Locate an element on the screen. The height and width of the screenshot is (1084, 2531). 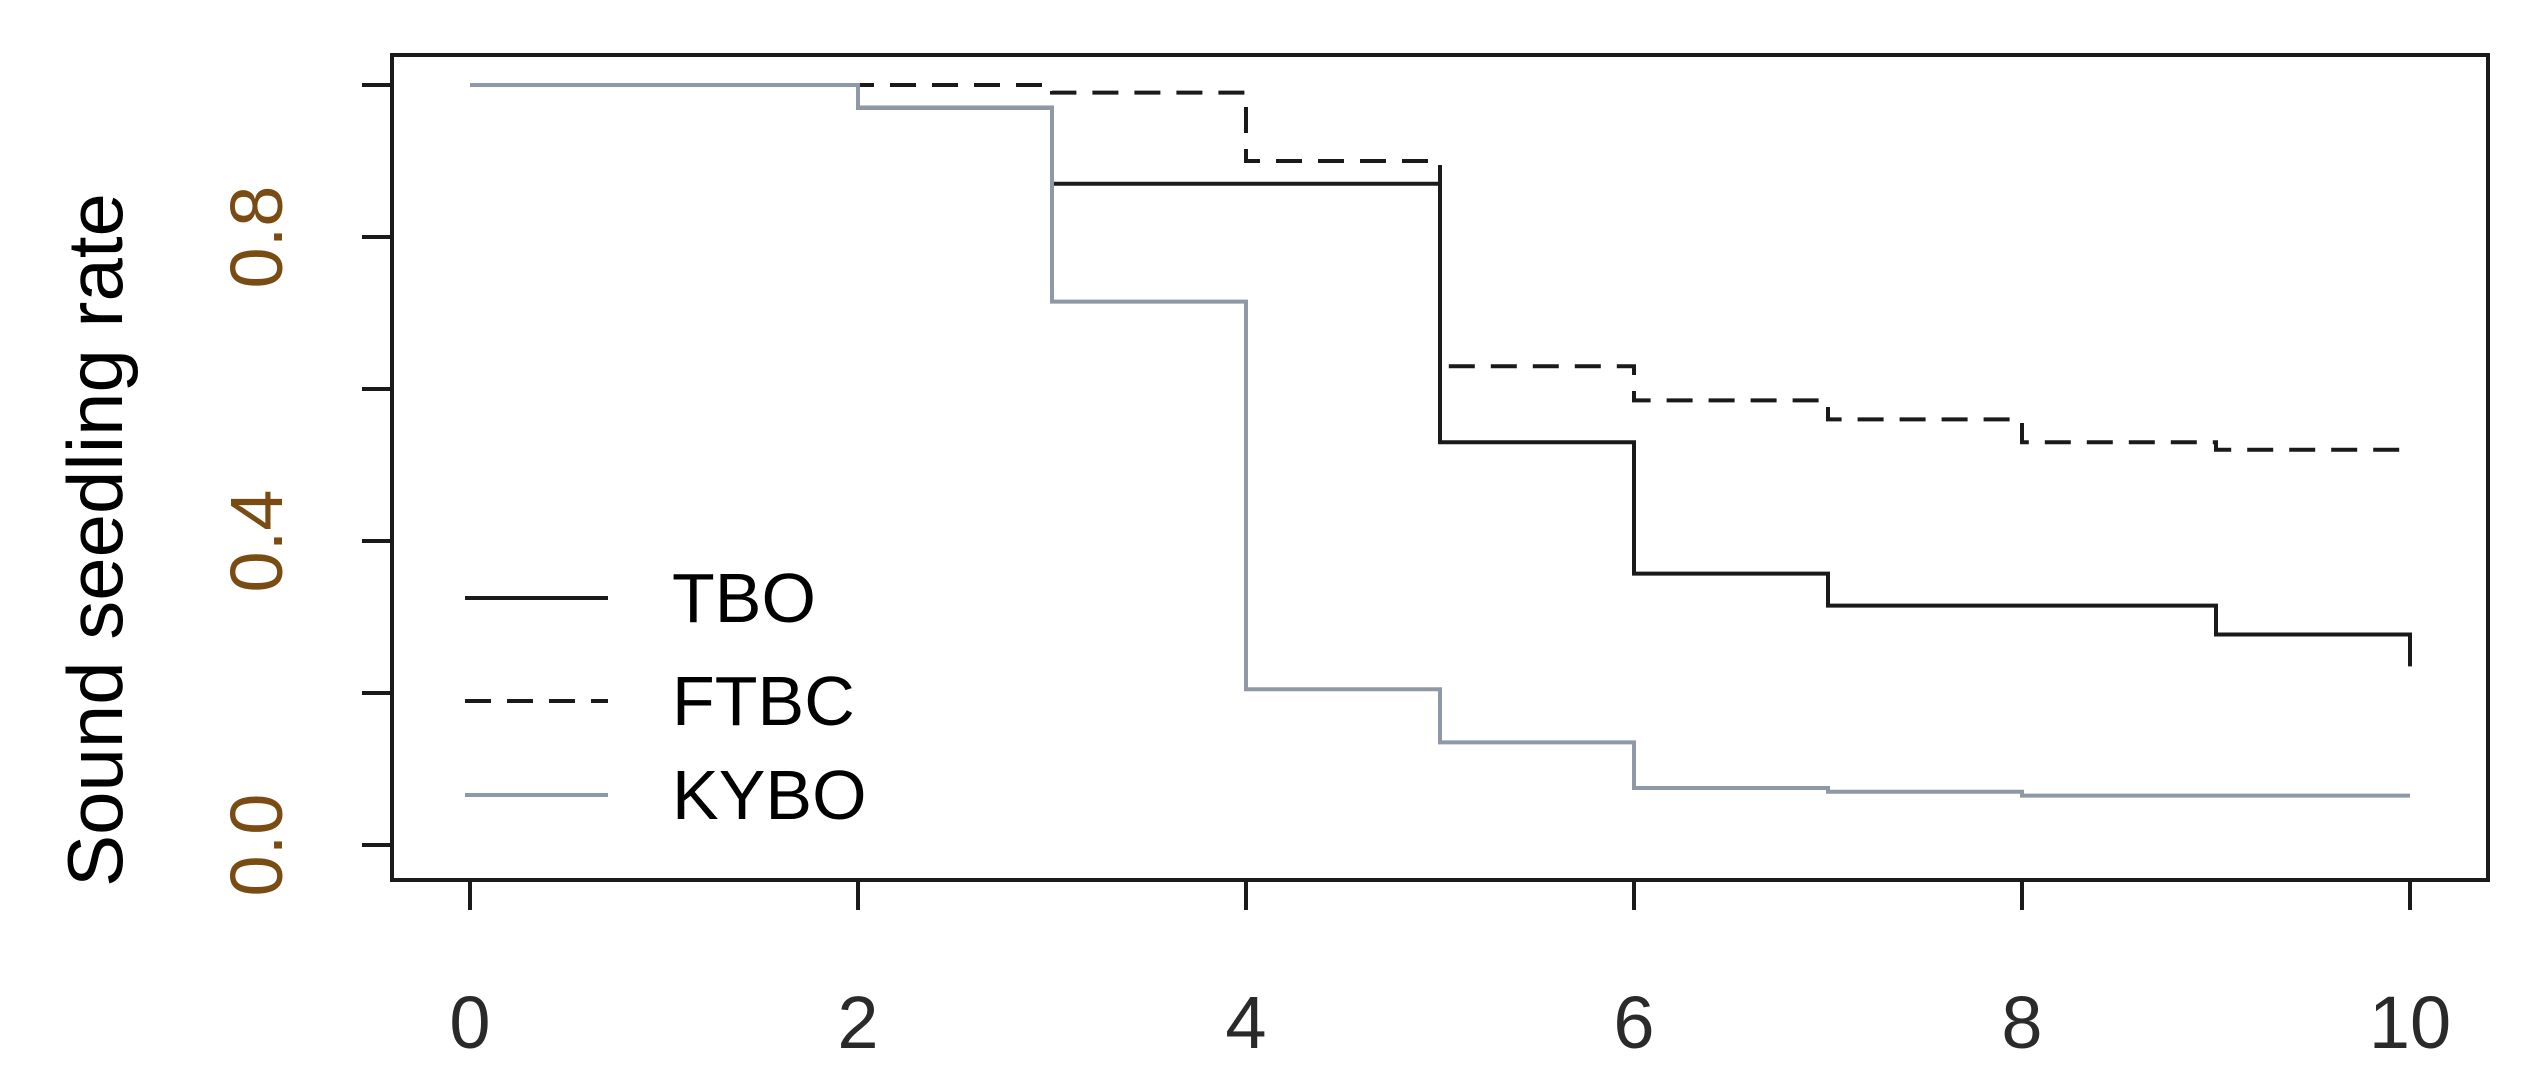
legend-label-tbo: TBO is located at coordinates (744, 598).